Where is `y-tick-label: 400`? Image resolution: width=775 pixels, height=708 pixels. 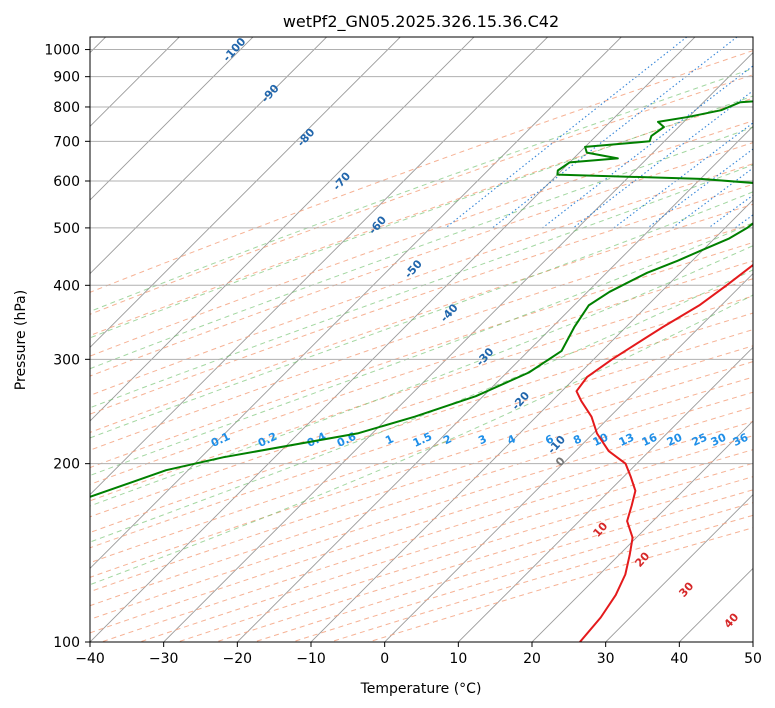 y-tick-label: 400 is located at coordinates (66, 286).